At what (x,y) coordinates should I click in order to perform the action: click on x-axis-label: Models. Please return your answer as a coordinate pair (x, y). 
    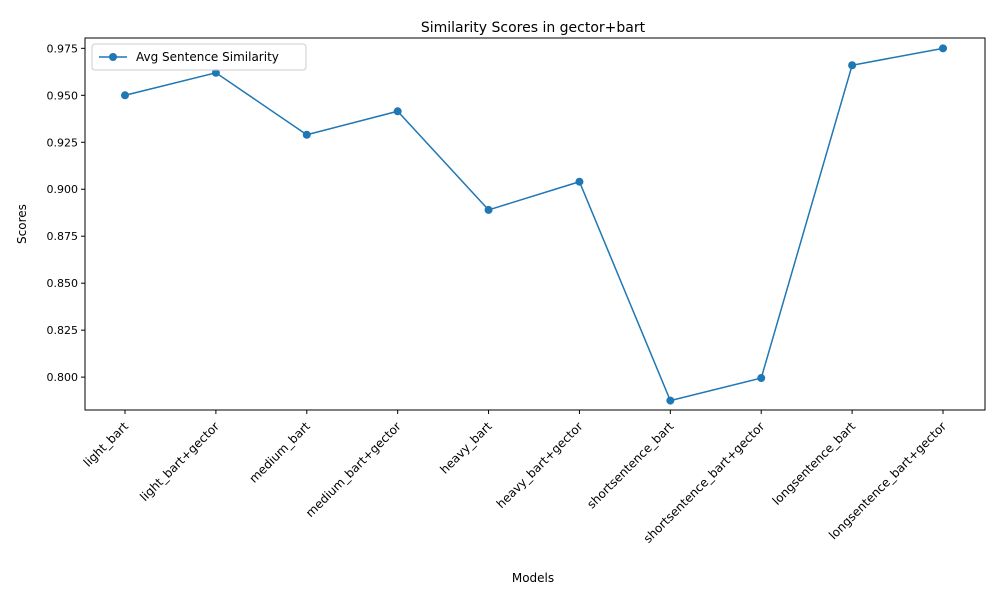
    Looking at the image, I should click on (533, 578).